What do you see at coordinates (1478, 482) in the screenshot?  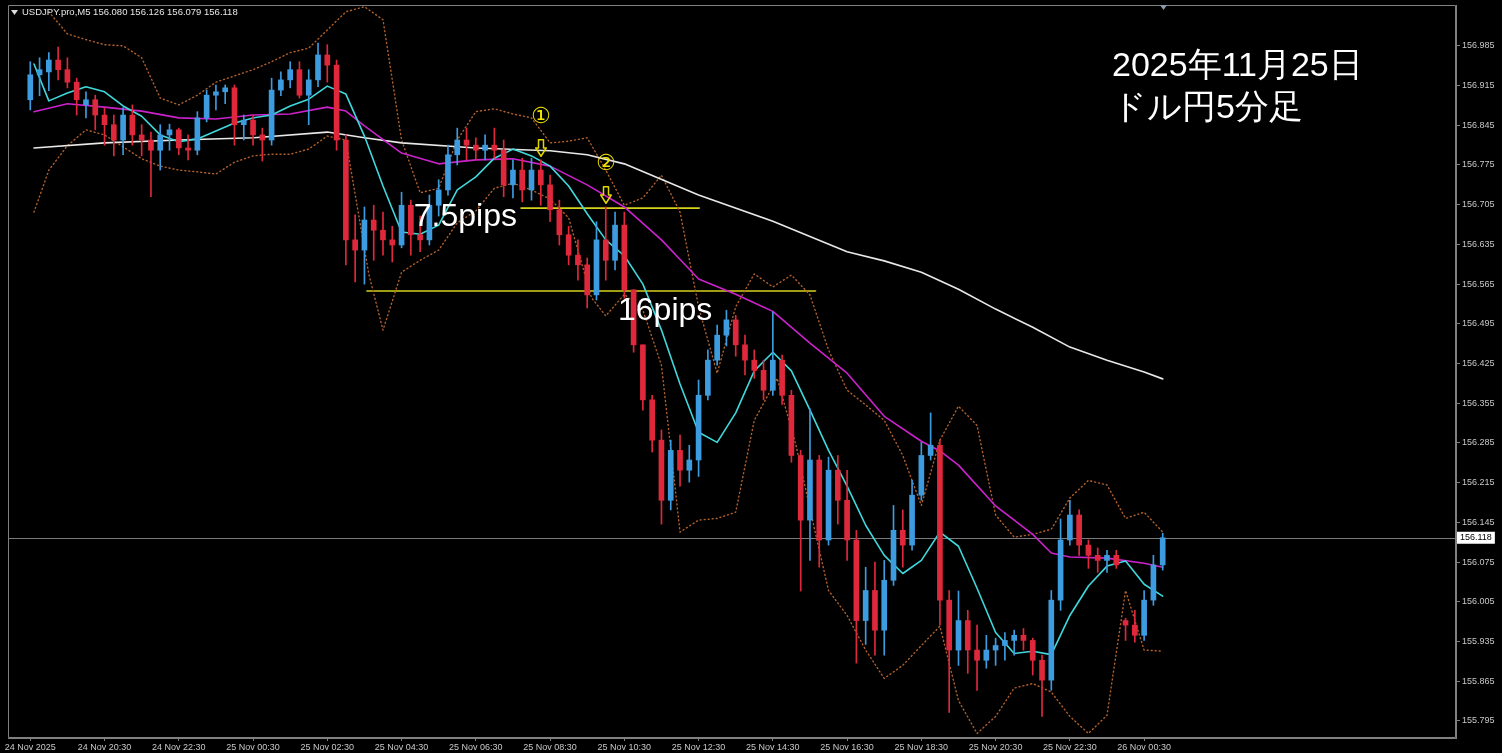 I see `y-tick-label: 156.215` at bounding box center [1478, 482].